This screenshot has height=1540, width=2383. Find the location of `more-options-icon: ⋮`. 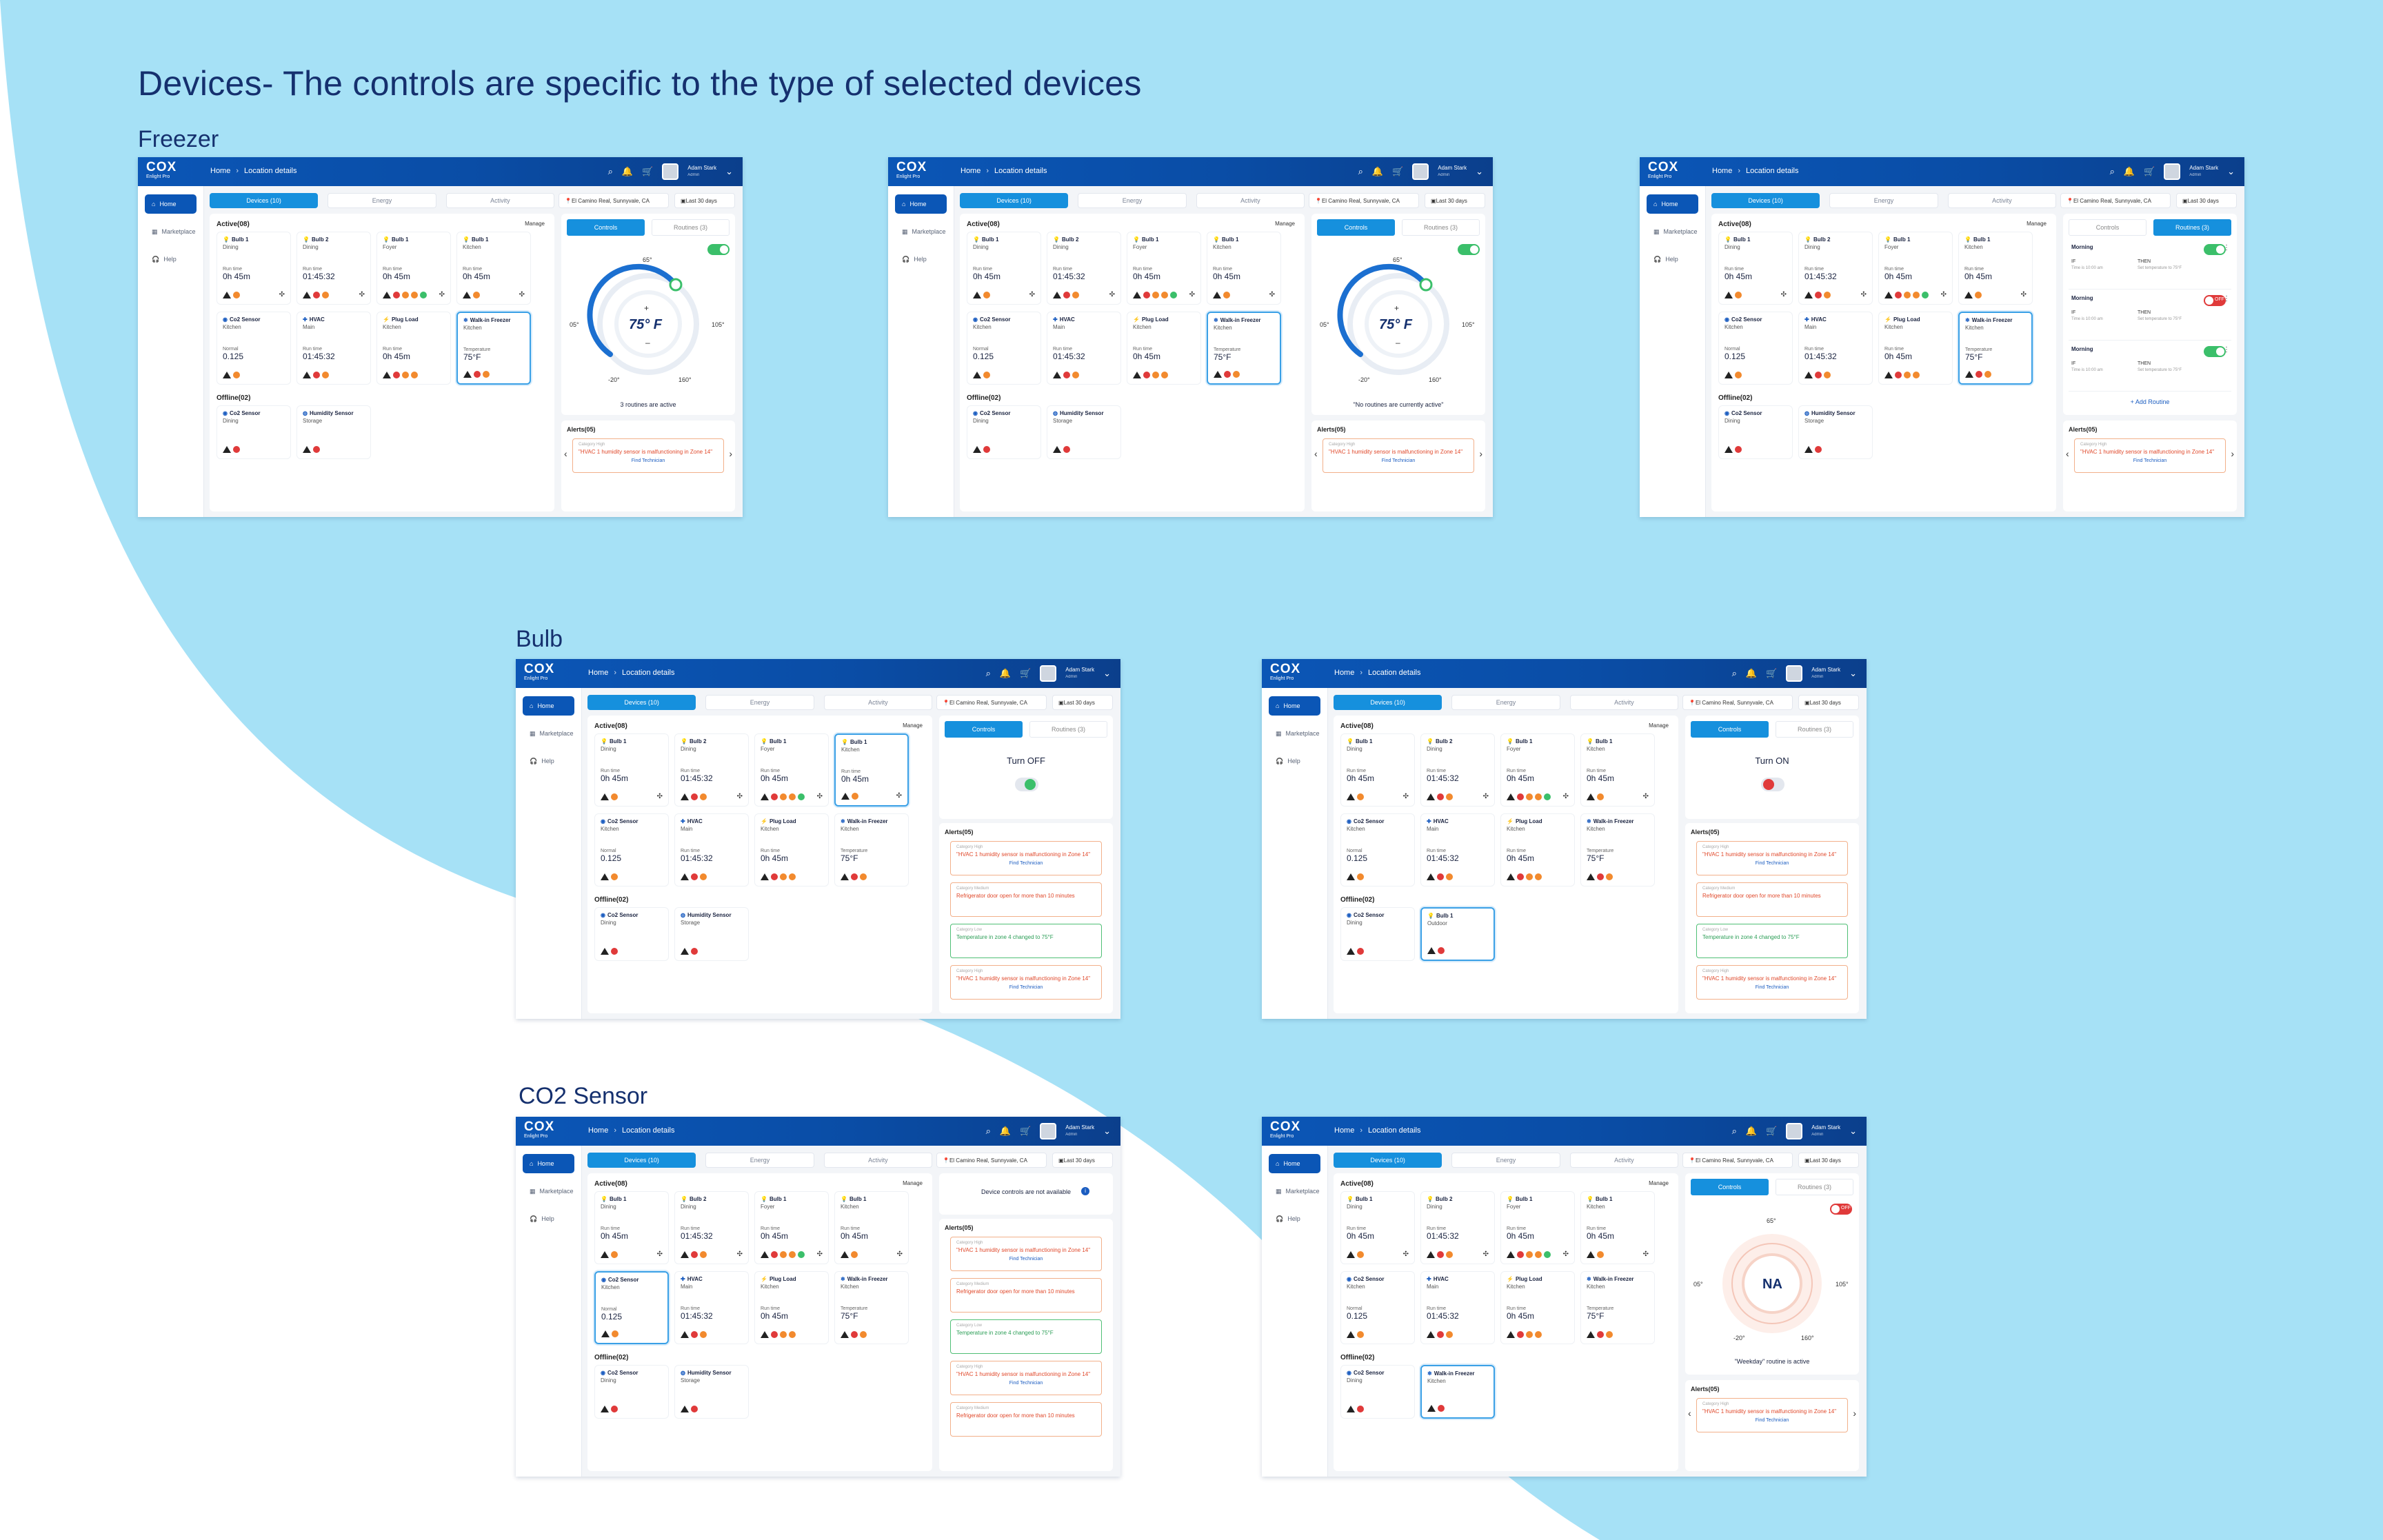

more-options-icon: ⋮ is located at coordinates (2226, 299).